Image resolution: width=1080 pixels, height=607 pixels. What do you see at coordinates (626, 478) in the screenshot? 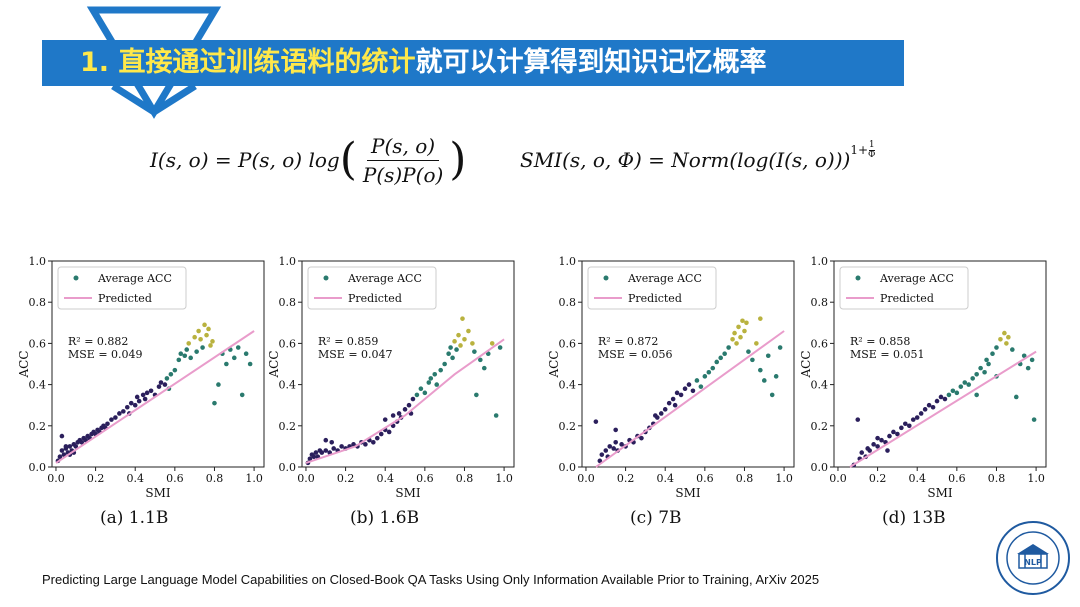
I see `x-tick-label: 0.2` at bounding box center [626, 478].